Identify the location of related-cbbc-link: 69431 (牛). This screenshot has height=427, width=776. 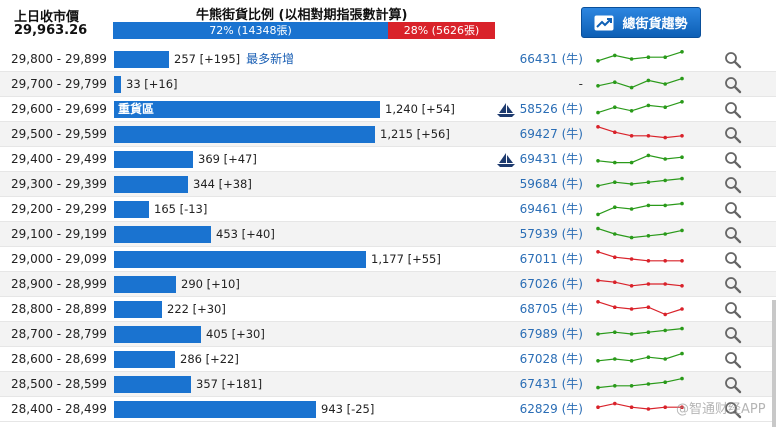
(551, 159).